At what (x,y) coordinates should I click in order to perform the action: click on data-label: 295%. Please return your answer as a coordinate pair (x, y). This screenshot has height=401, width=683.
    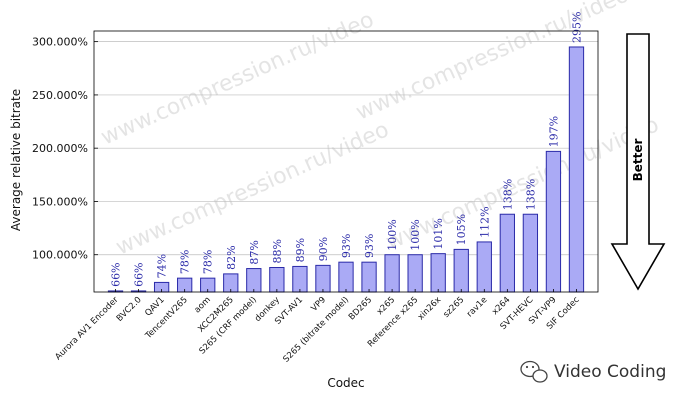
    Looking at the image, I should click on (576, 27).